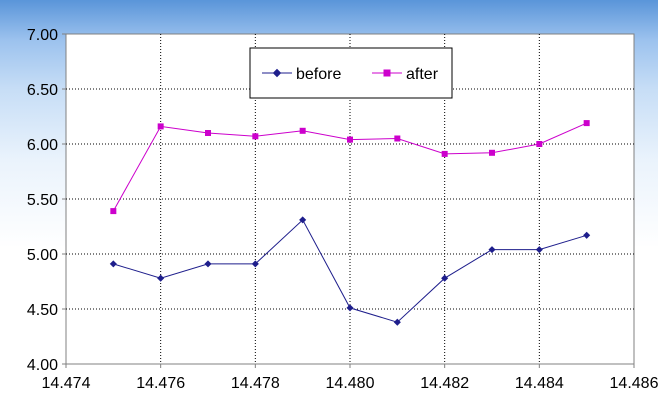 This screenshot has height=405, width=658. What do you see at coordinates (318, 74) in the screenshot?
I see `legend-before-label: before` at bounding box center [318, 74].